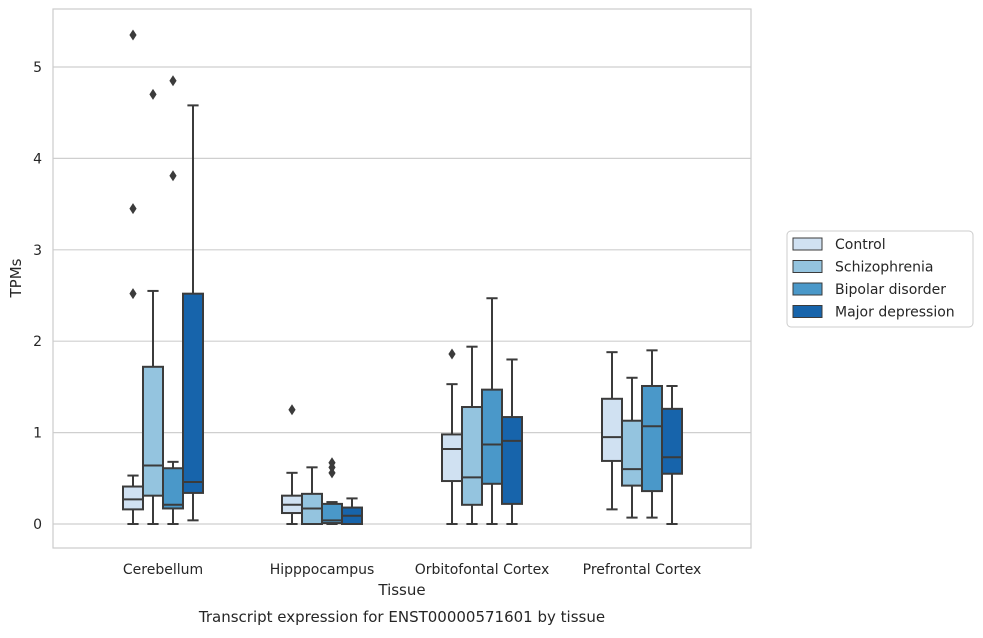 Image resolution: width=983 pixels, height=638 pixels. Describe the element at coordinates (37, 251) in the screenshot. I see `y-tick-label-3: 3` at that location.